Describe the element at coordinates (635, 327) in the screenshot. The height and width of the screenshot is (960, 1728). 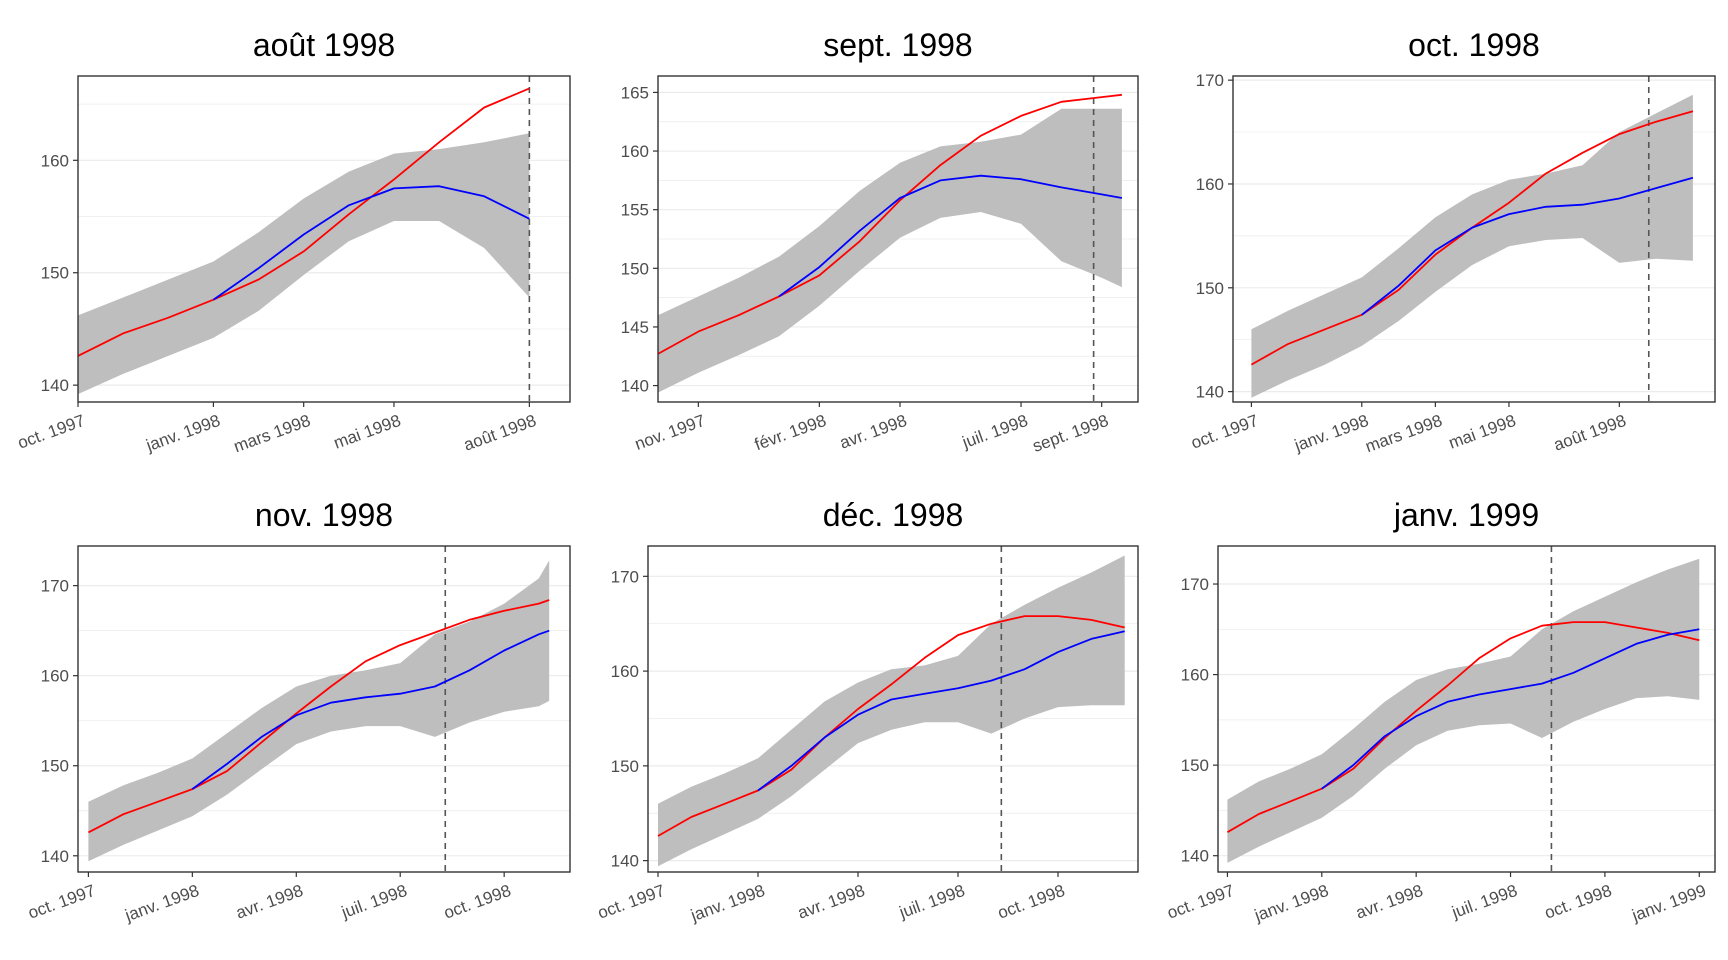
I see `y-tick-label: 145` at that location.